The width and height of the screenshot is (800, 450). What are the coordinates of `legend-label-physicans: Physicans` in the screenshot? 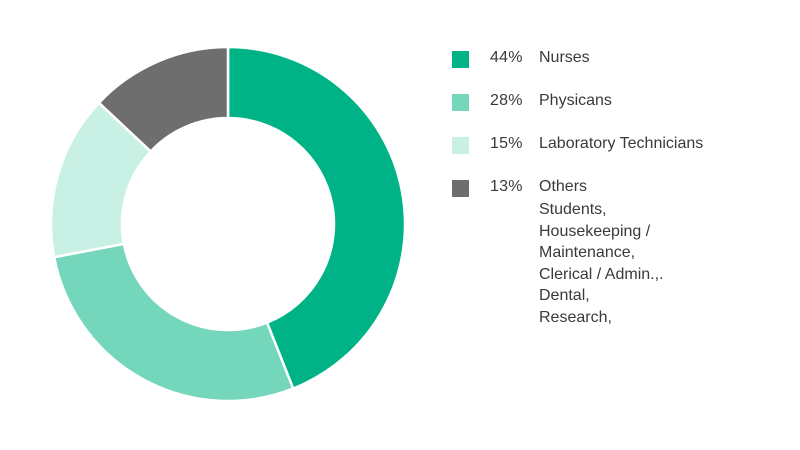 It's located at (575, 100).